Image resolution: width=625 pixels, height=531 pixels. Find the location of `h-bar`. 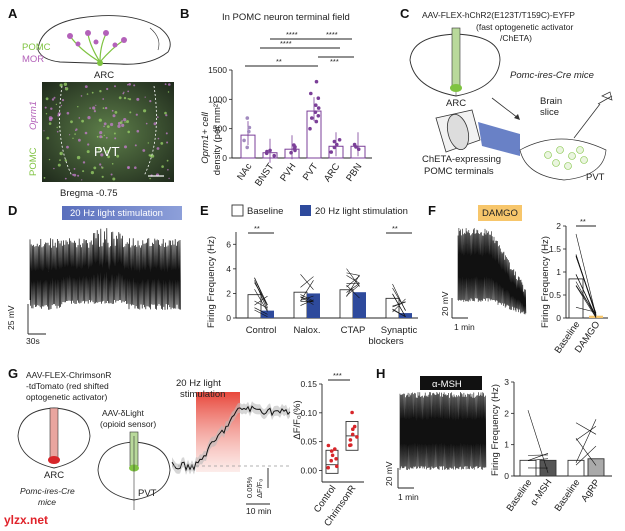

h-bar is located at coordinates (576, 468).